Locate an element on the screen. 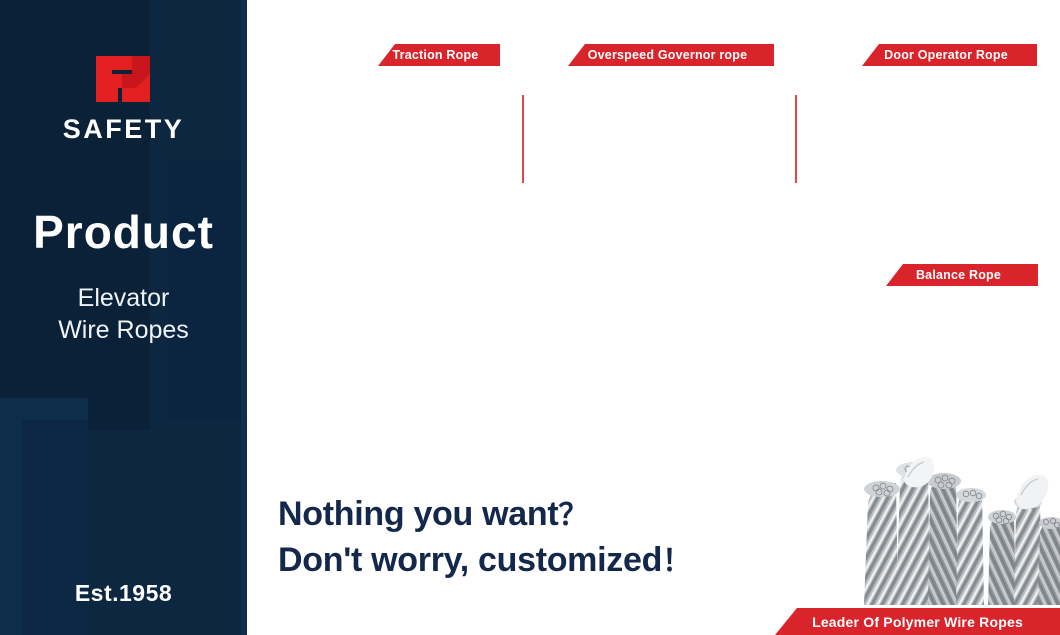 The height and width of the screenshot is (635, 1060). tagline-question-mark: ？ is located at coordinates (573, 515).